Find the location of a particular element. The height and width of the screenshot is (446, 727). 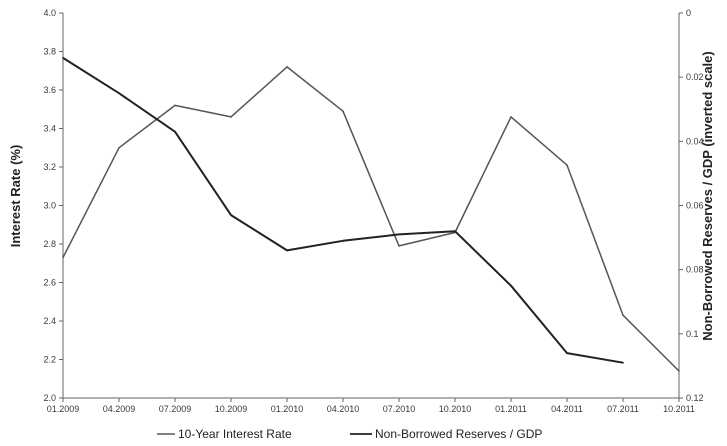

x-tick-label: 01.2010 is located at coordinates (287, 409).